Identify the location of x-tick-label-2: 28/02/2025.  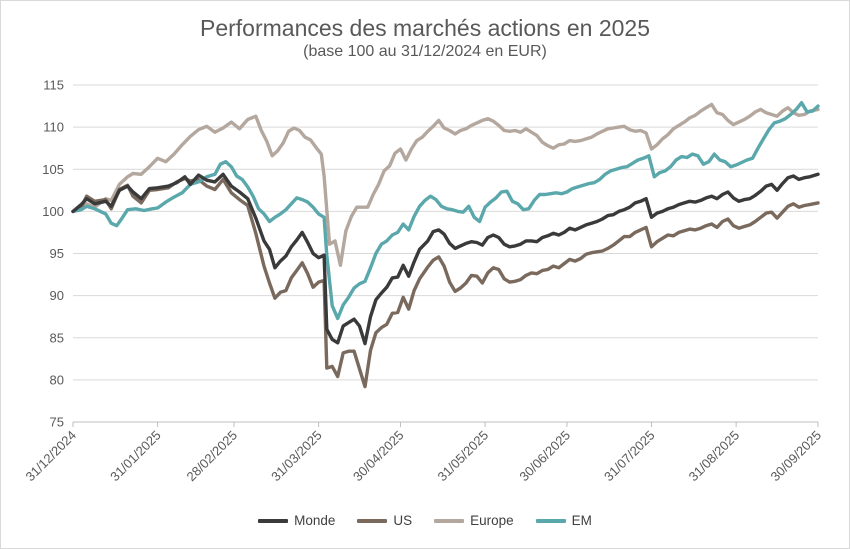
(212, 456).